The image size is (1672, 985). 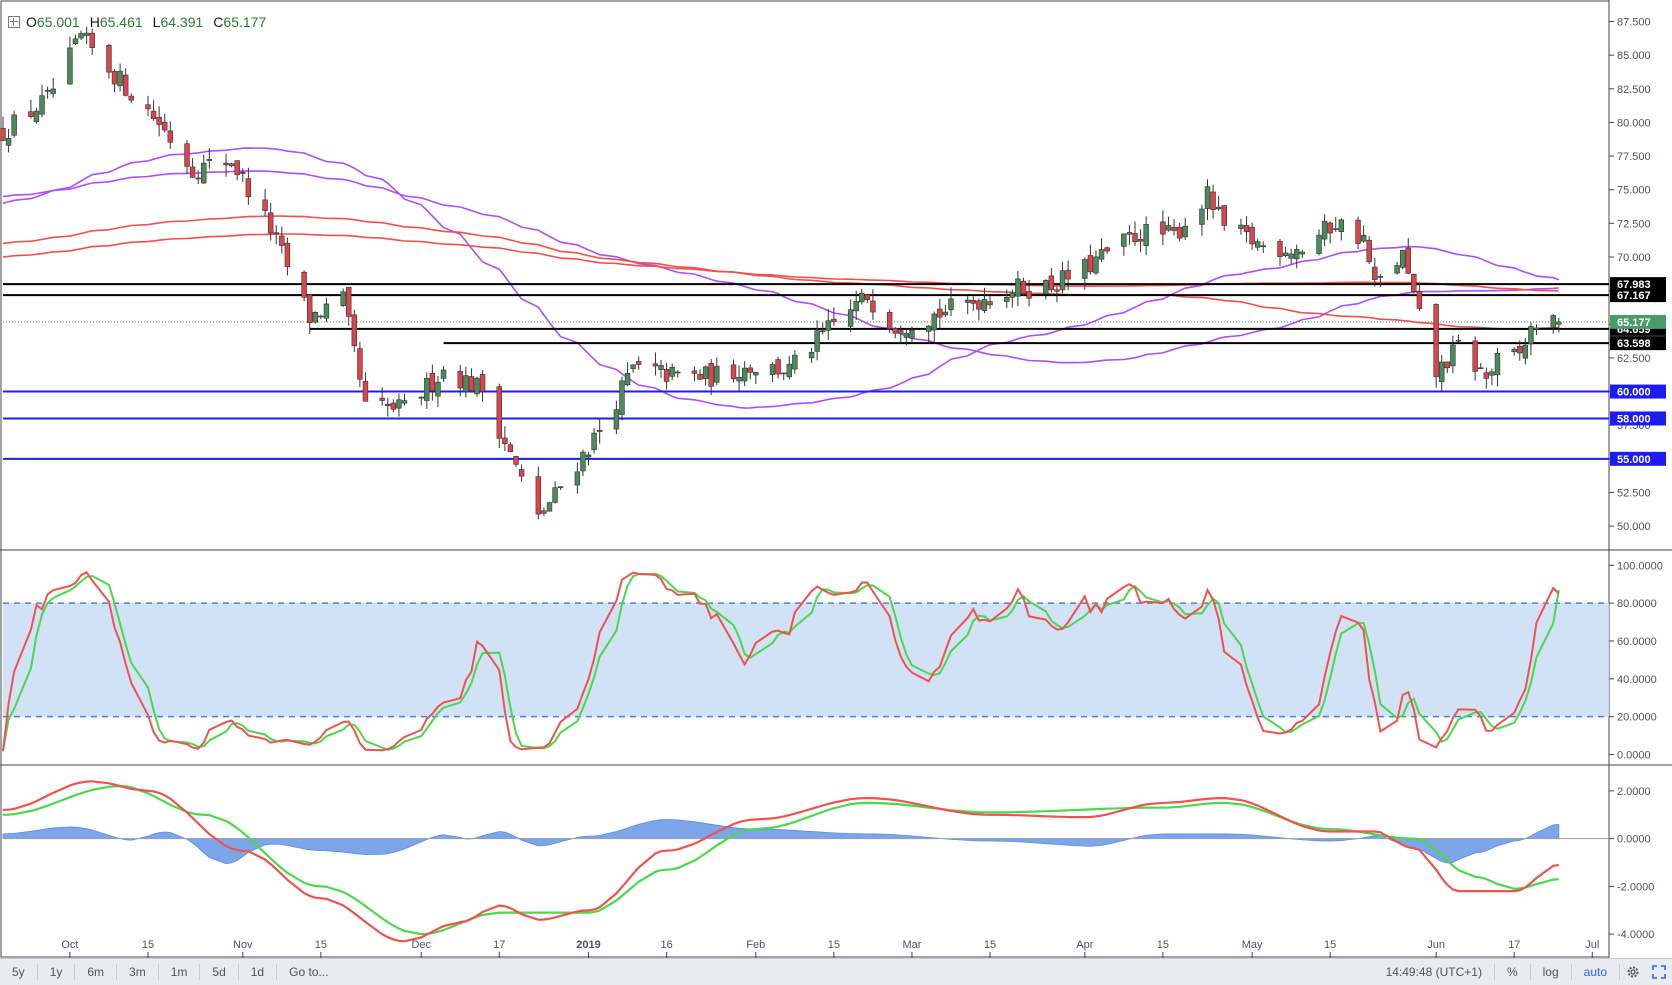 I want to click on percent-scale-button: %, so click(x=1512, y=972).